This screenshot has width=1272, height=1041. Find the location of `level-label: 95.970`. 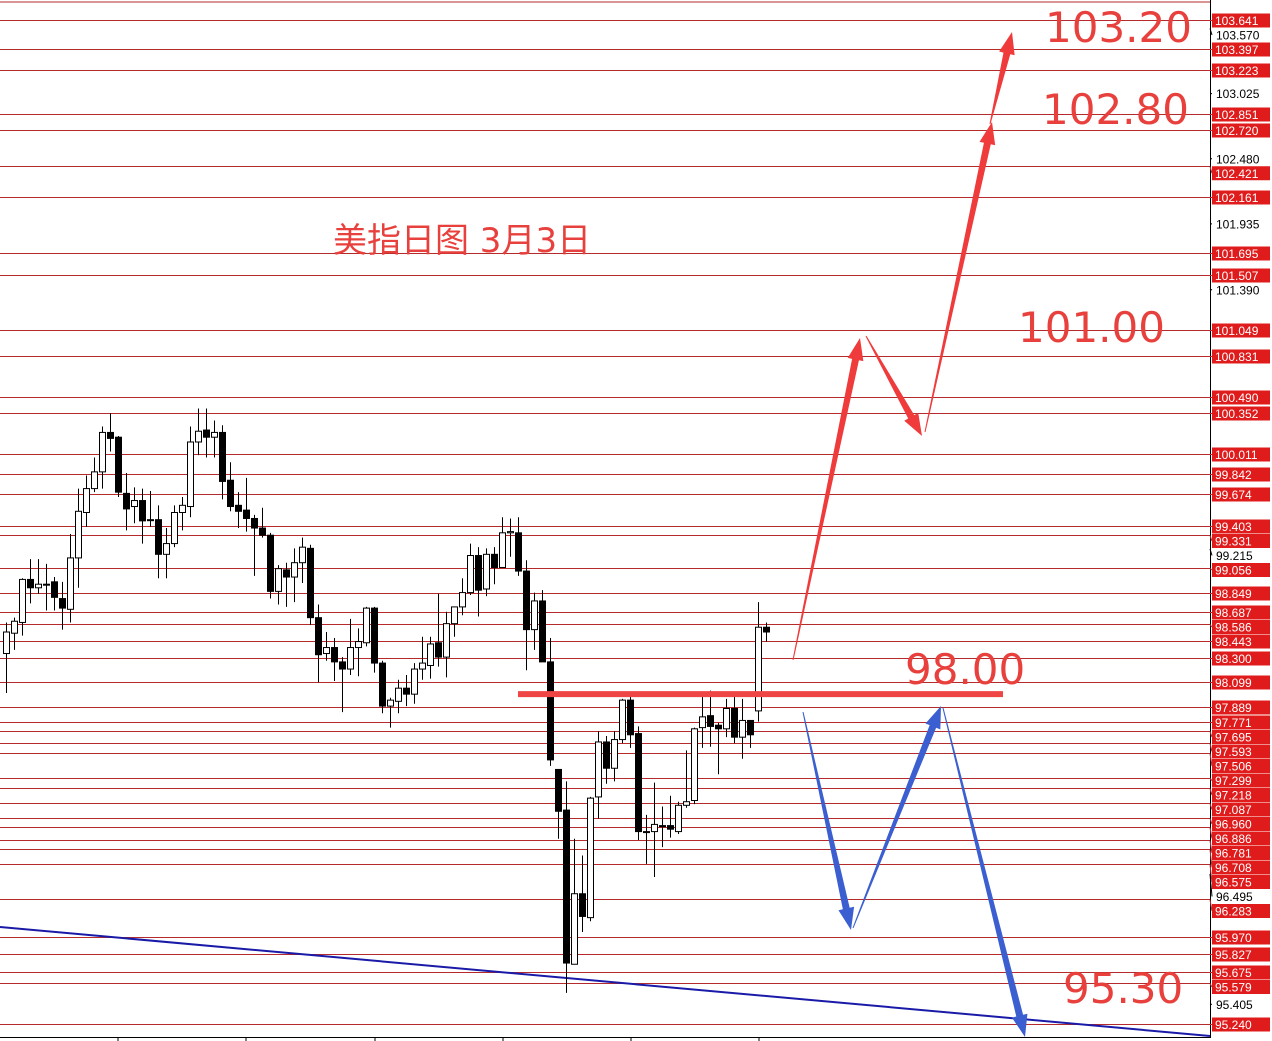

level-label: 95.970 is located at coordinates (1233, 938).